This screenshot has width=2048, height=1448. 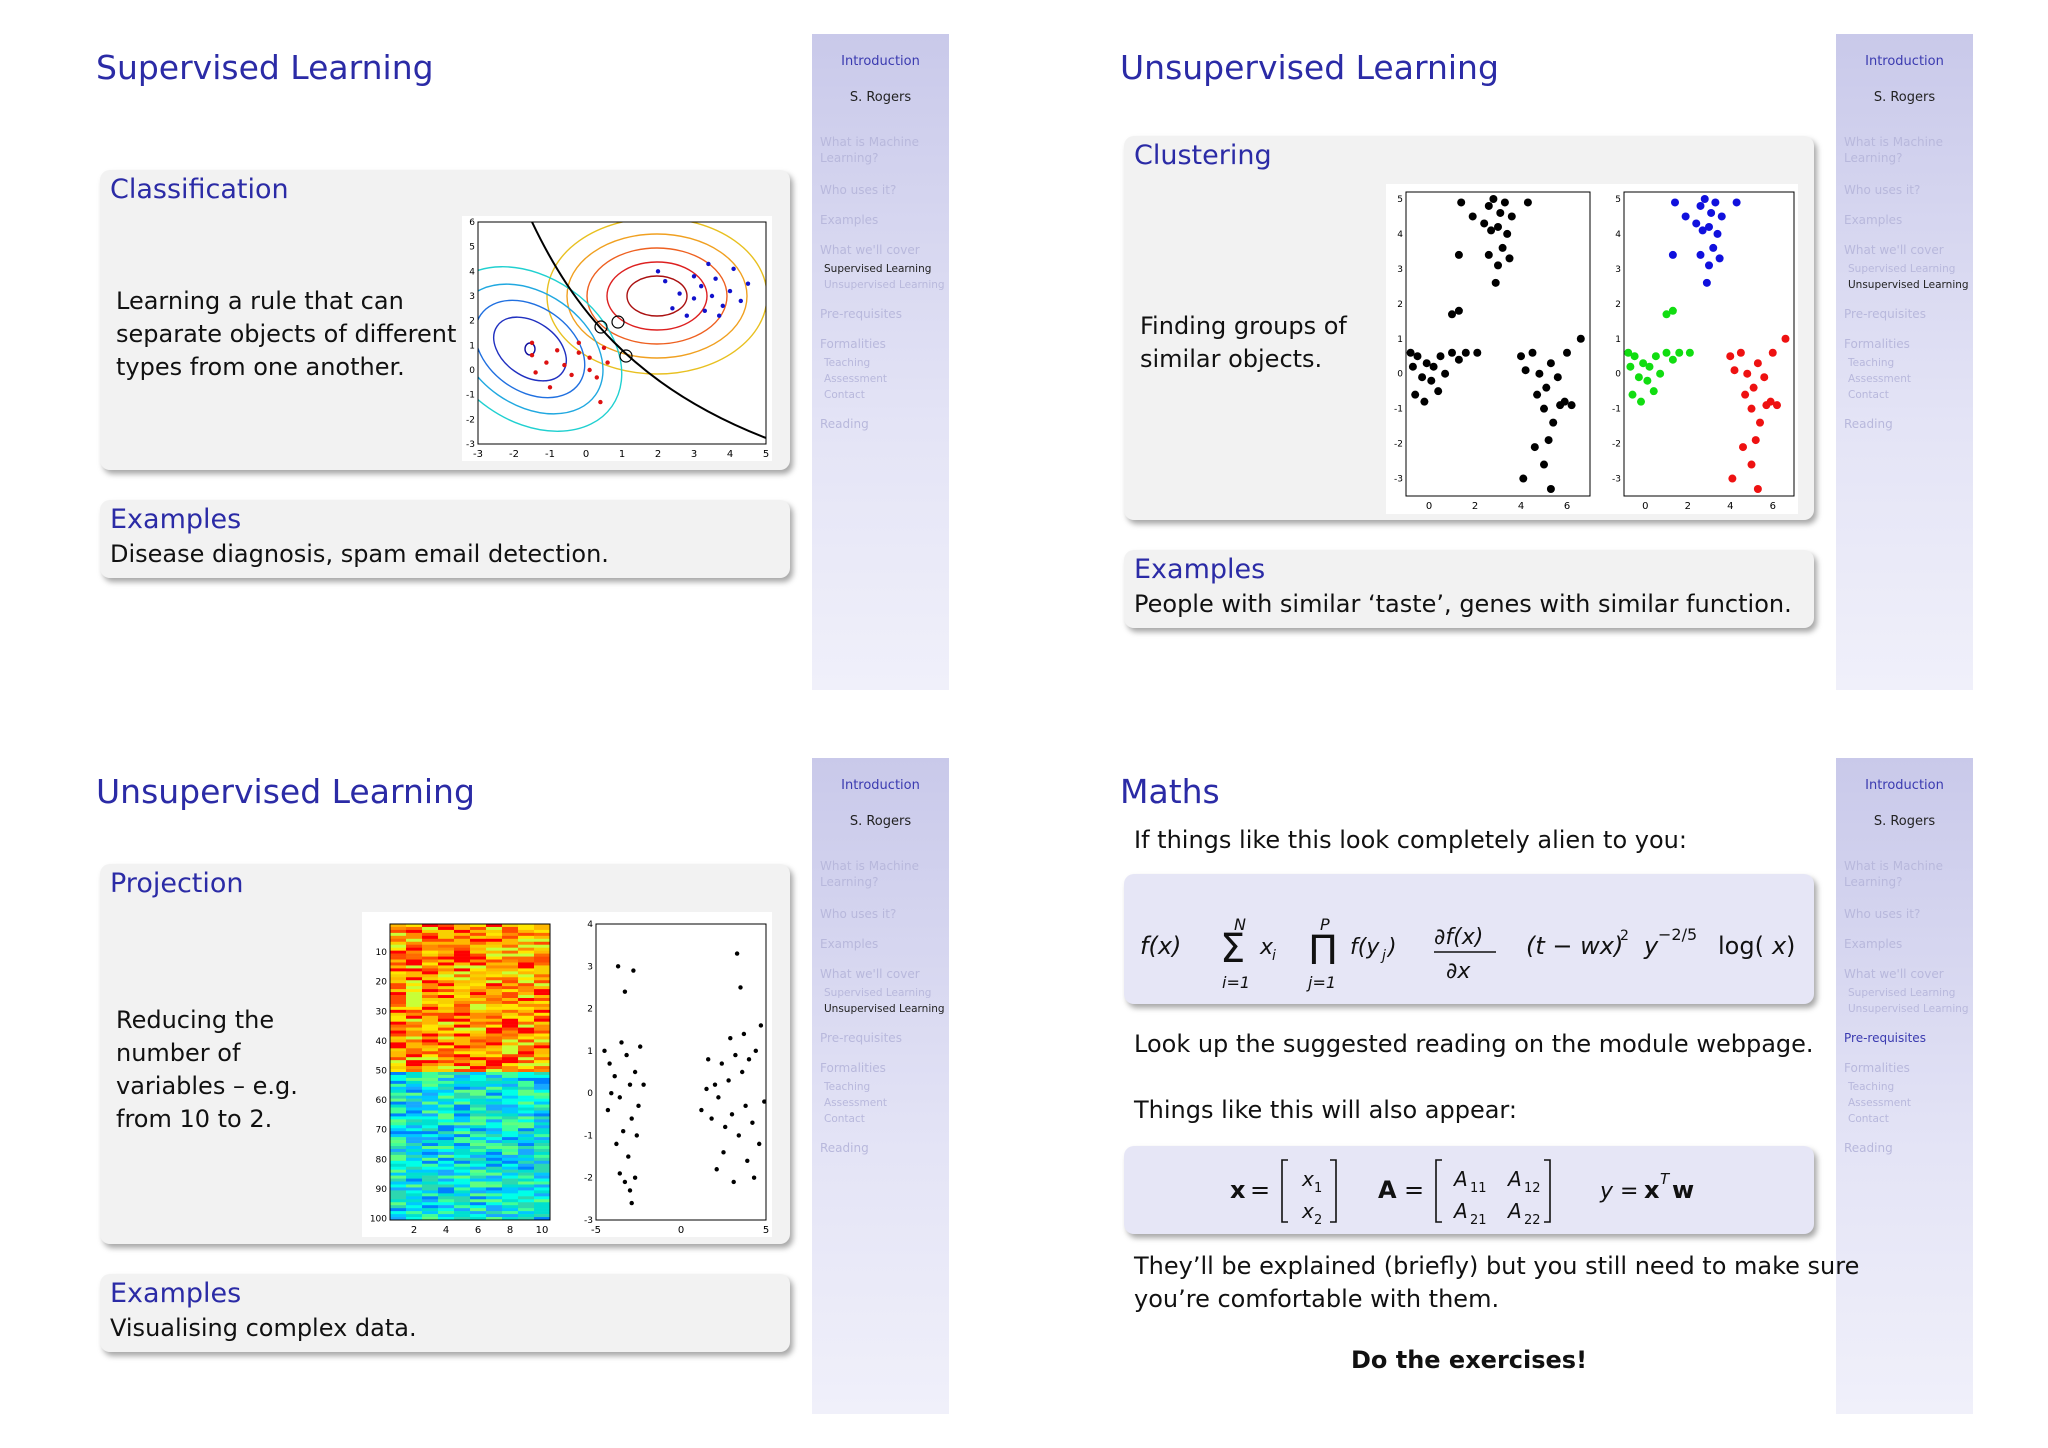 I want to click on examples-title: Examples, so click(x=176, y=519).